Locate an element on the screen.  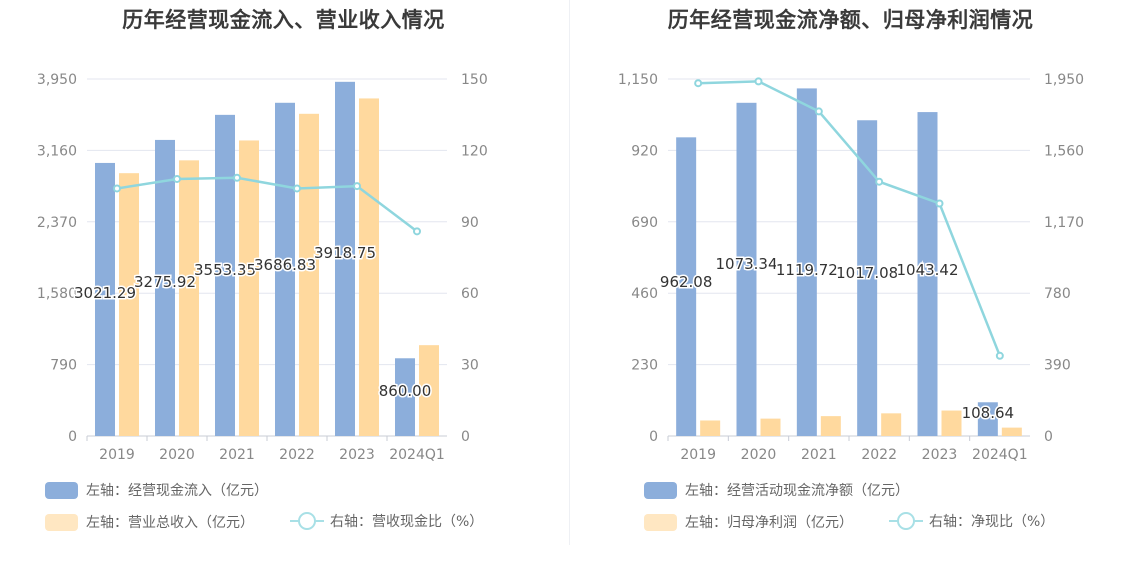
legend-item: 左轴：经营现金流入（亿元） is located at coordinates (156, 490).